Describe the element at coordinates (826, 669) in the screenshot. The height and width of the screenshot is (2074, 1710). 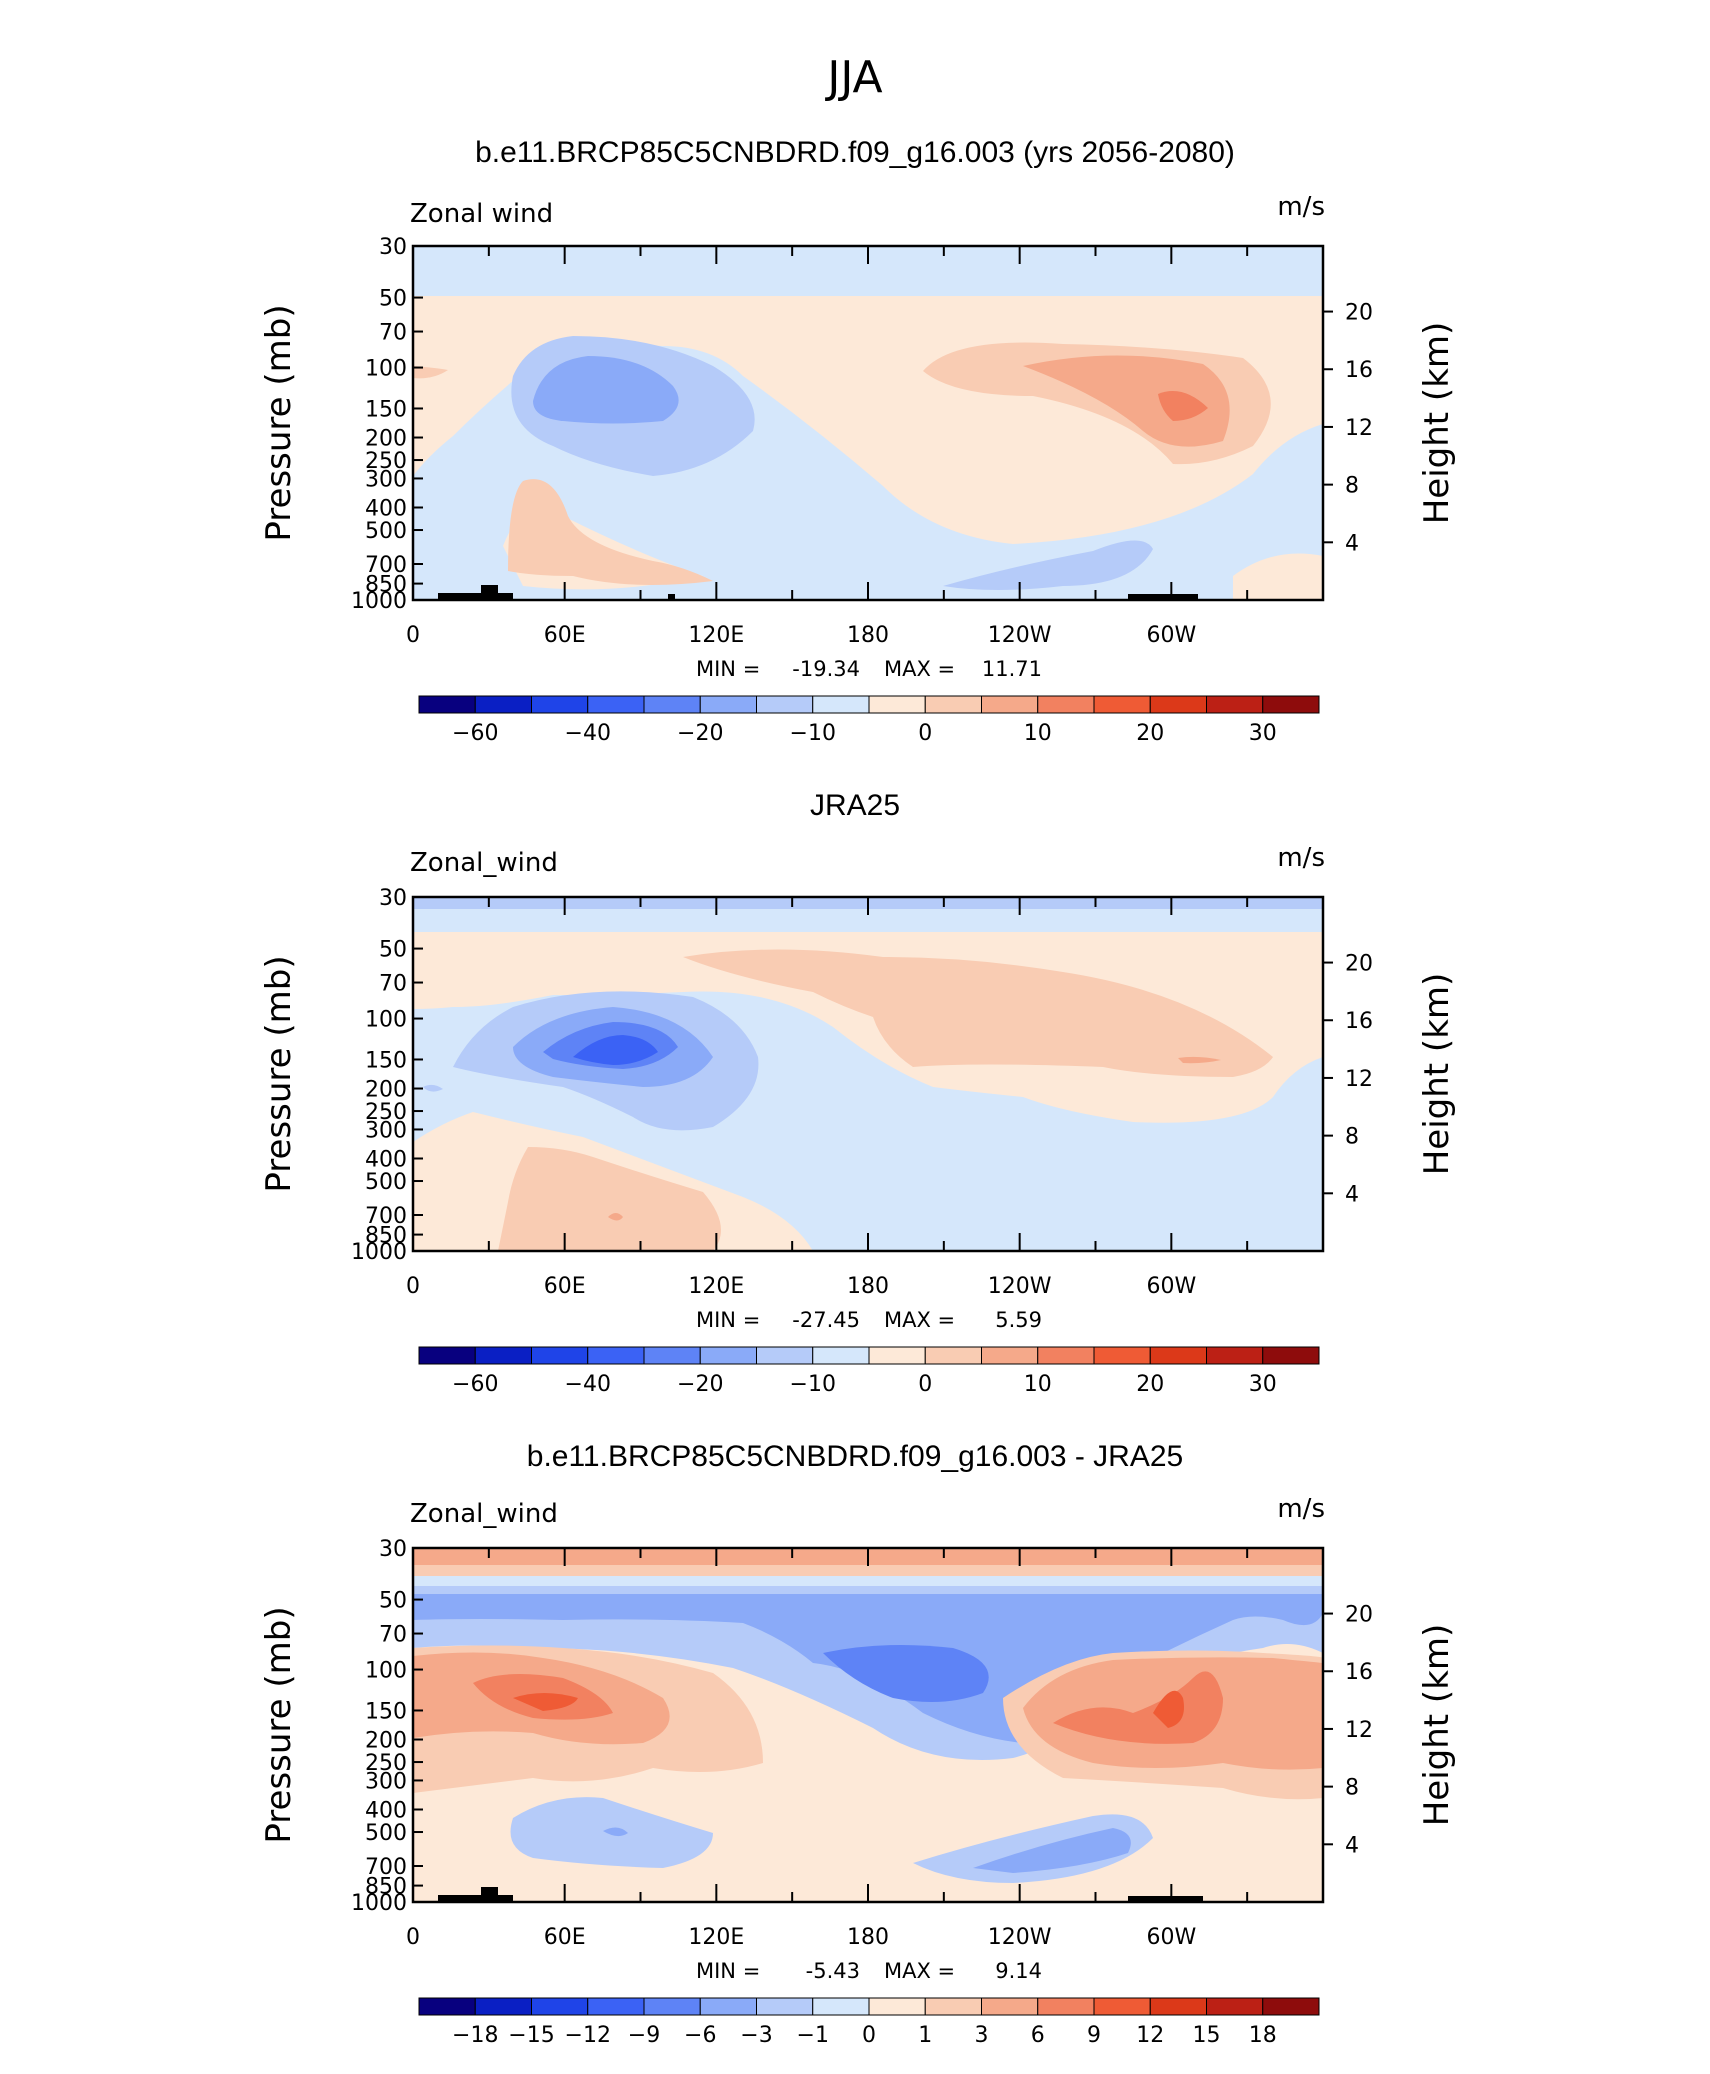
I see `min-value: -19.34` at that location.